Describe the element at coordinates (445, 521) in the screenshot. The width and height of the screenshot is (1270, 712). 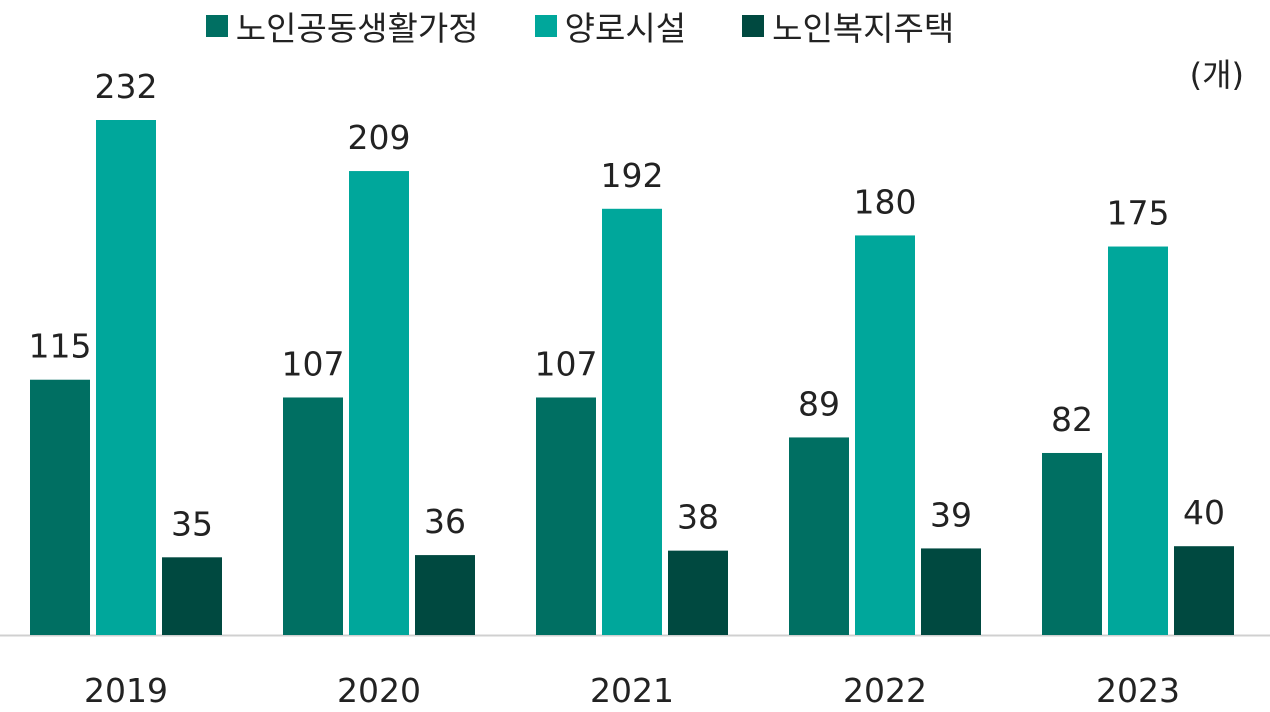
I see `data-label-2020-series-3: 36` at that location.